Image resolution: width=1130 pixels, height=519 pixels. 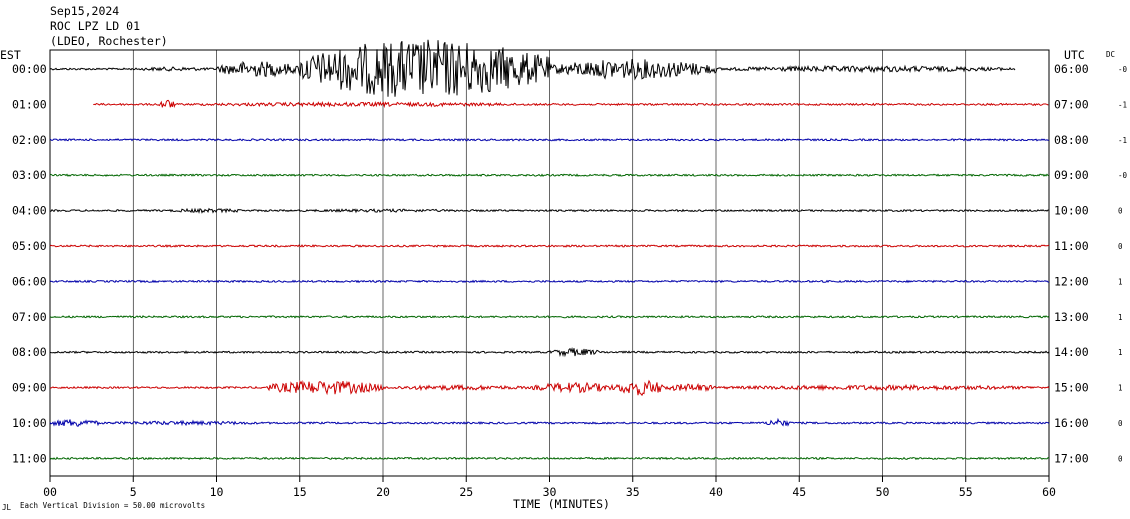 I want to click on utc-label: 07:00, so click(x=1071, y=104).